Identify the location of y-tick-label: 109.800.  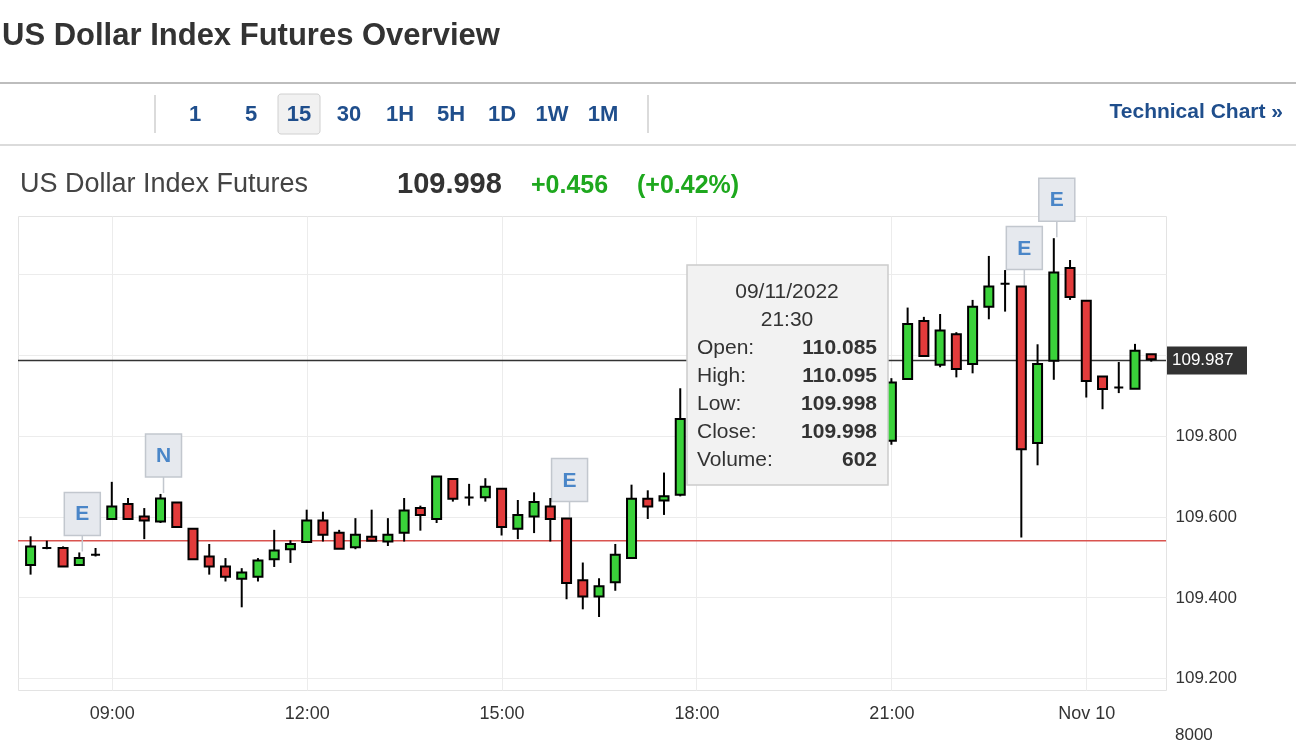
(1206, 436).